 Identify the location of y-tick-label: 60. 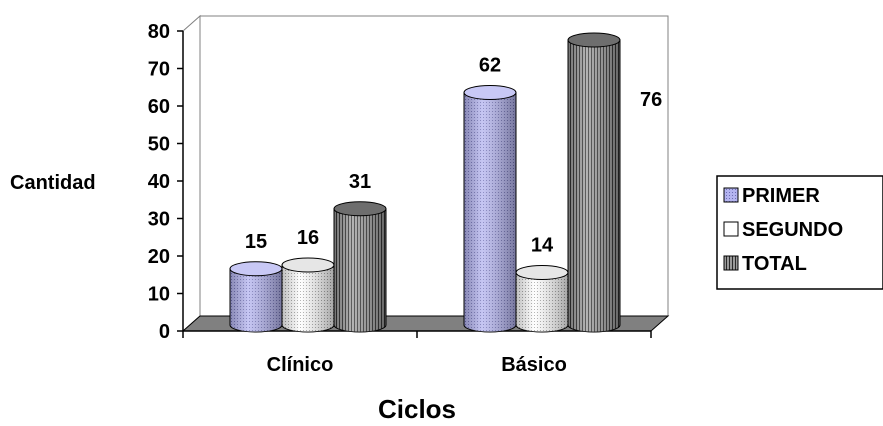
(159, 107).